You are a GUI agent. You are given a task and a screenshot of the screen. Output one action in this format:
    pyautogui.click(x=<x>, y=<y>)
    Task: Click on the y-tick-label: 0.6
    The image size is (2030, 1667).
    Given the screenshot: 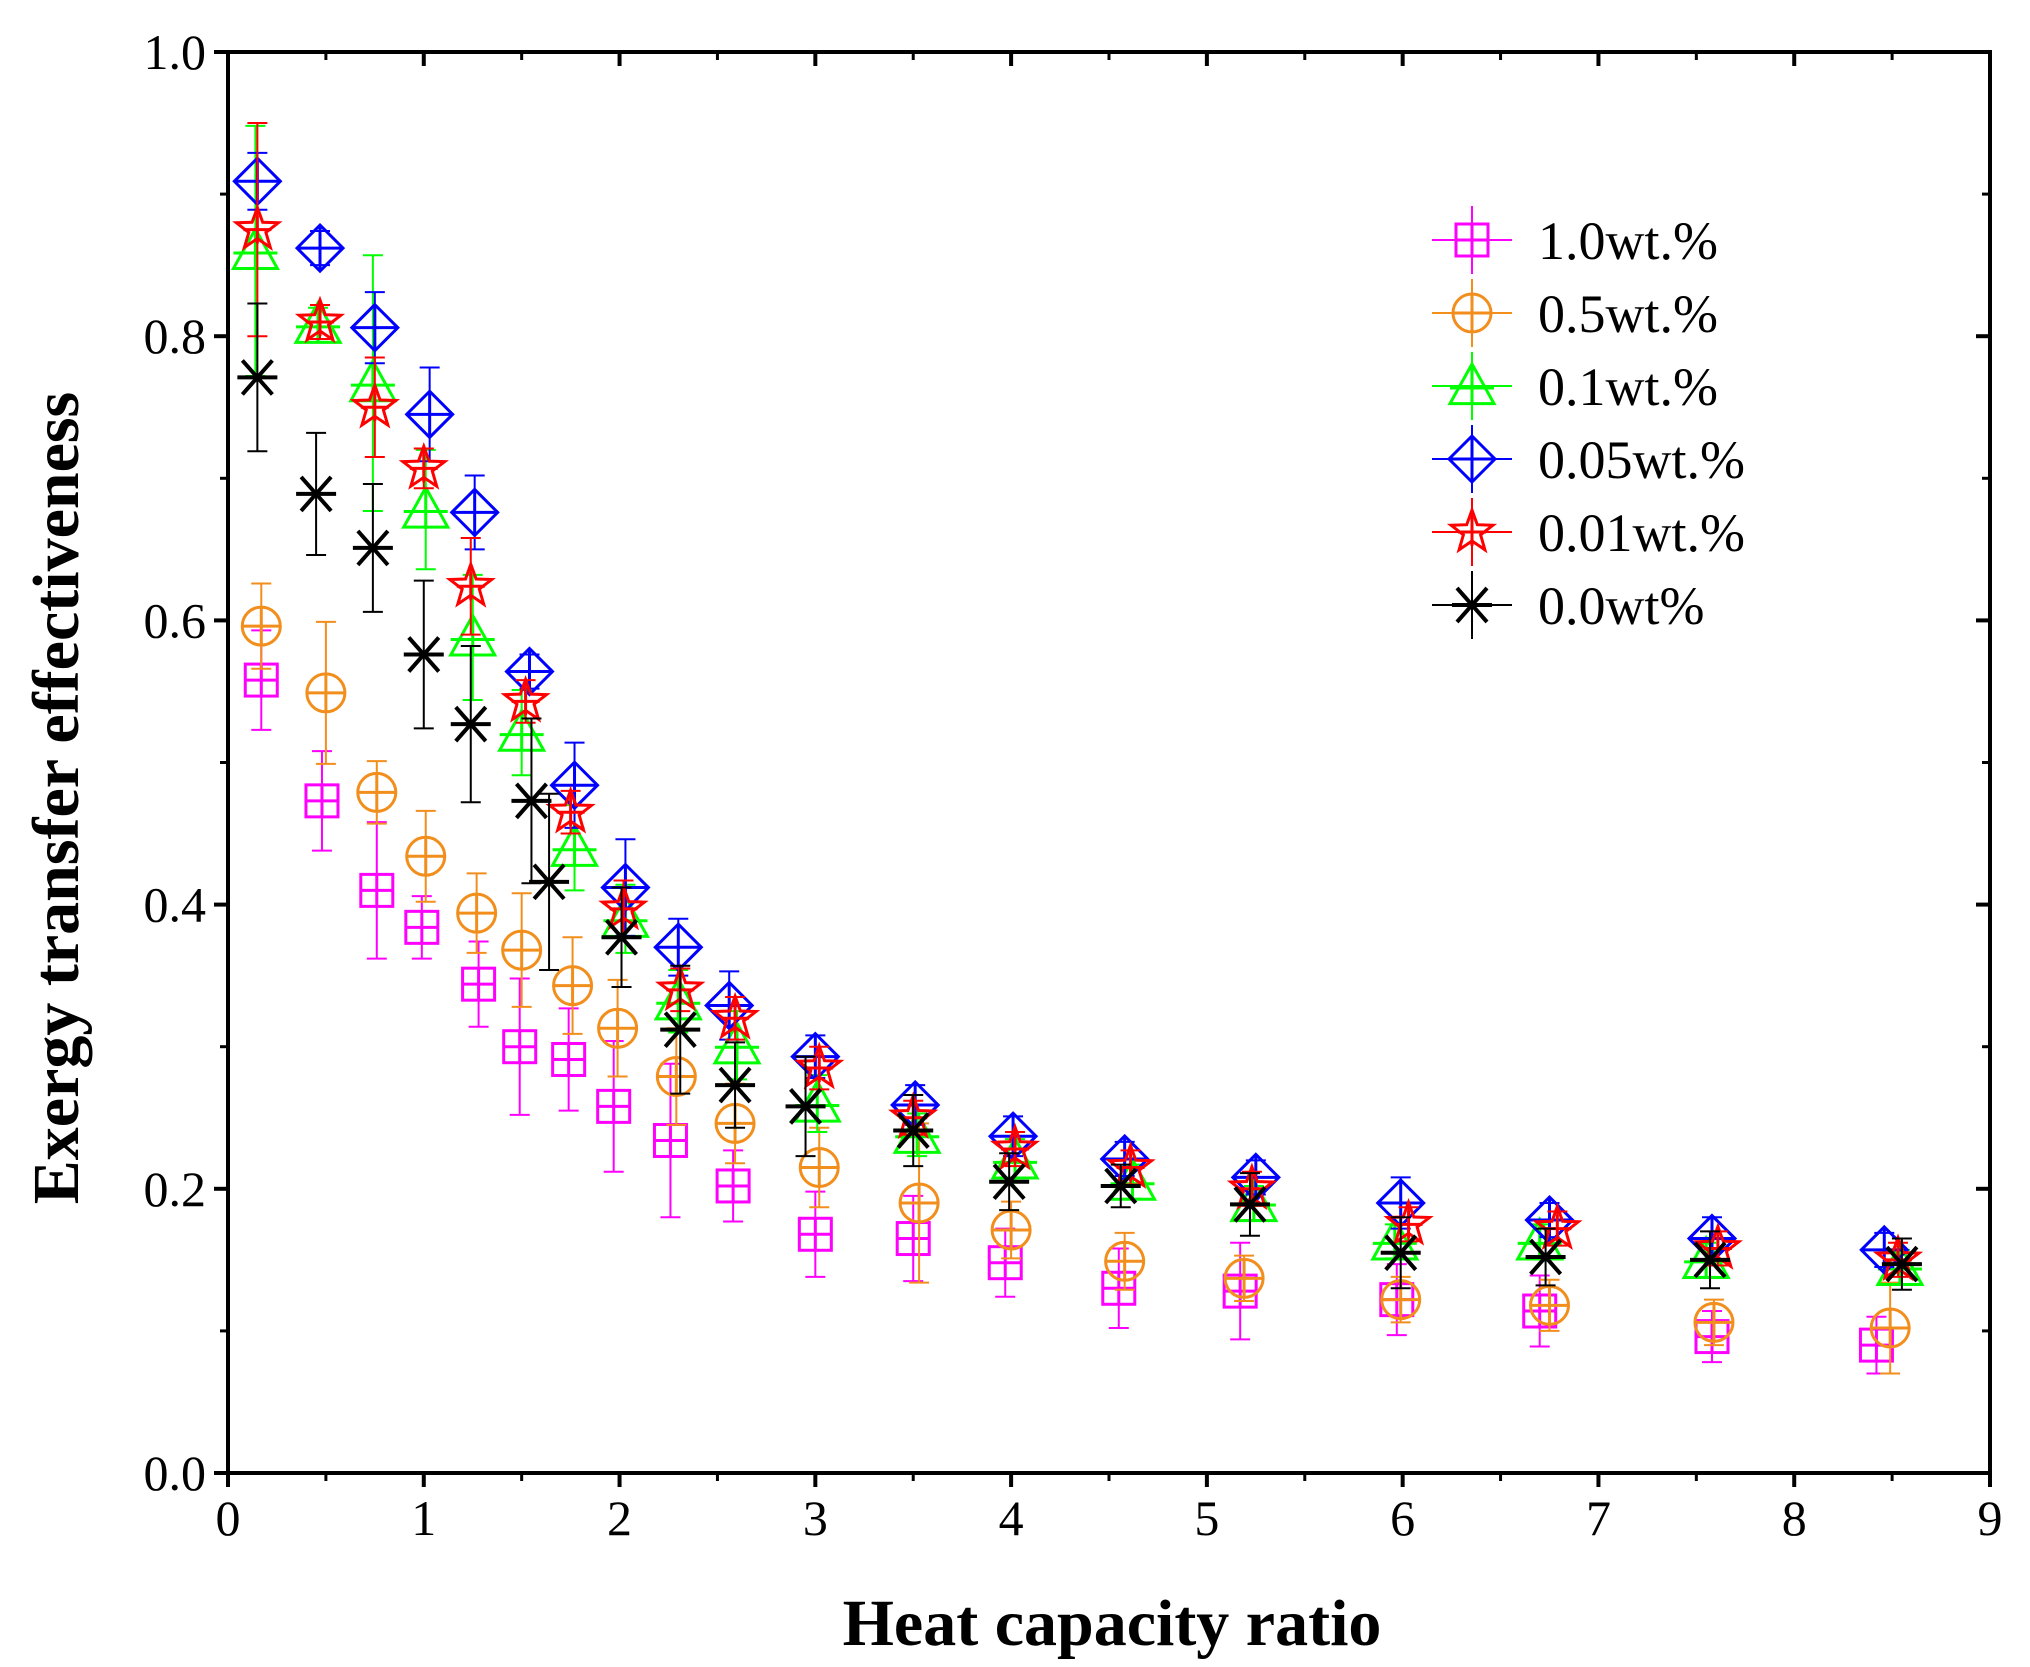 What is the action you would take?
    pyautogui.click(x=175, y=620)
    